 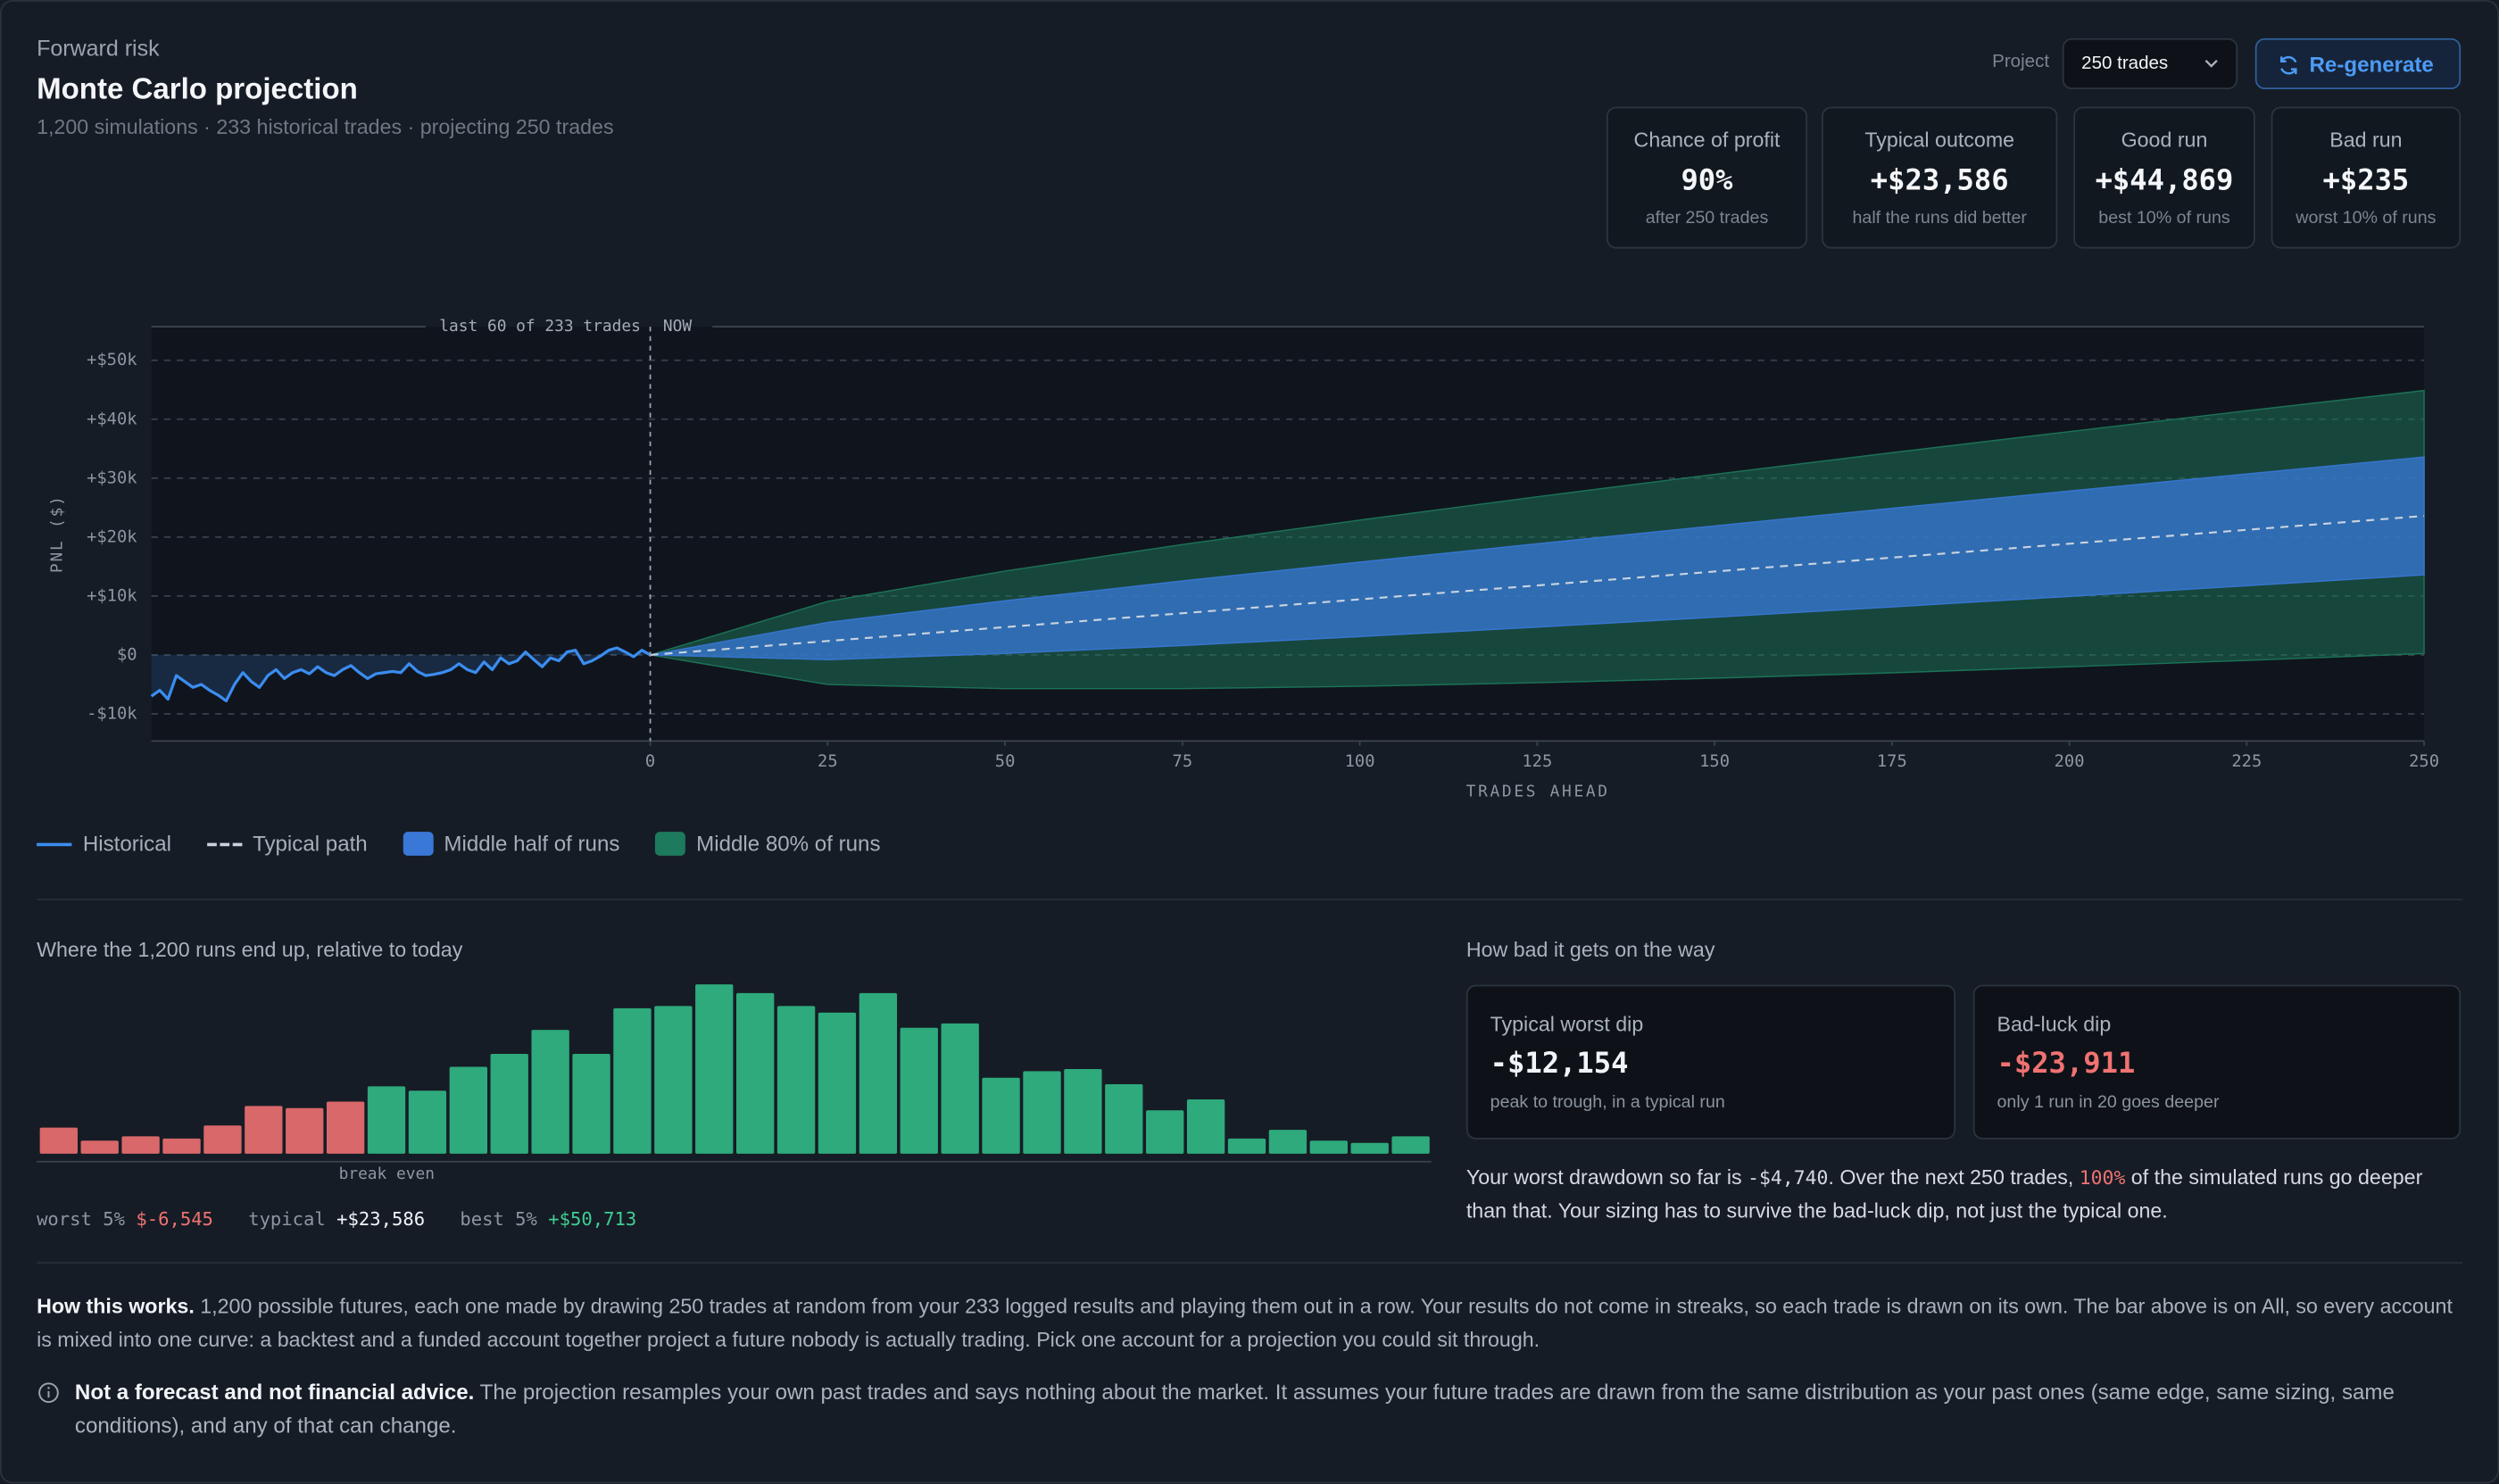 I want to click on x-tick-label: 225, so click(x=2246, y=761).